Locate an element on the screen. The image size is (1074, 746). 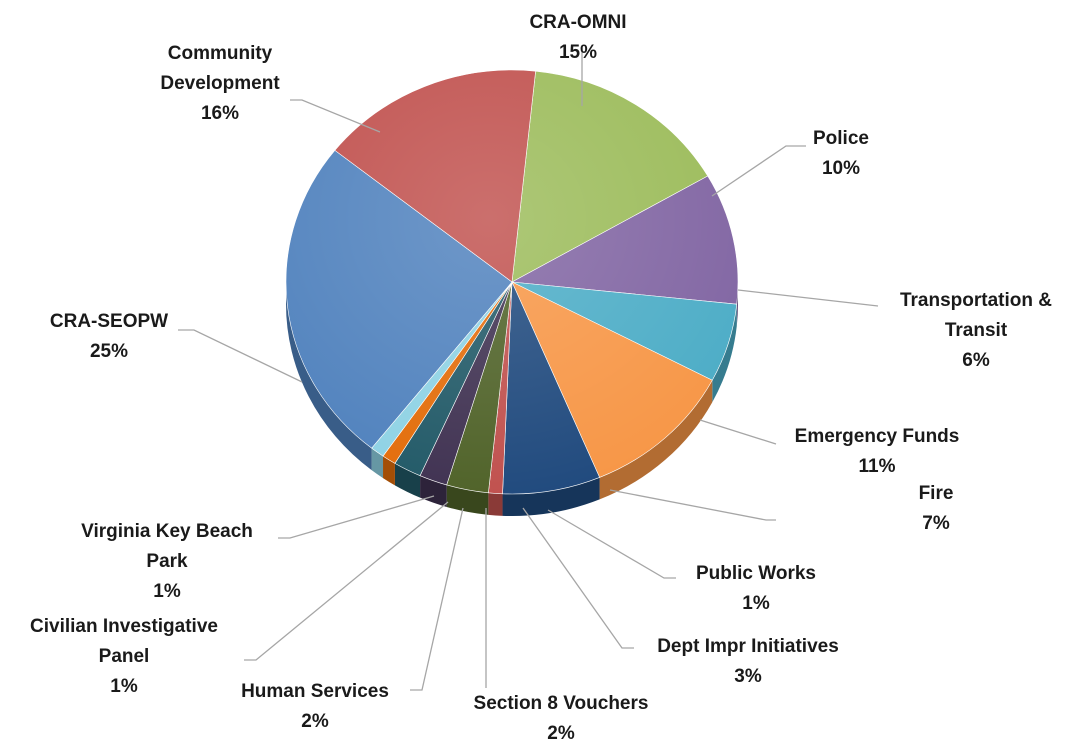
slice-name: Park is located at coordinates (167, 561).